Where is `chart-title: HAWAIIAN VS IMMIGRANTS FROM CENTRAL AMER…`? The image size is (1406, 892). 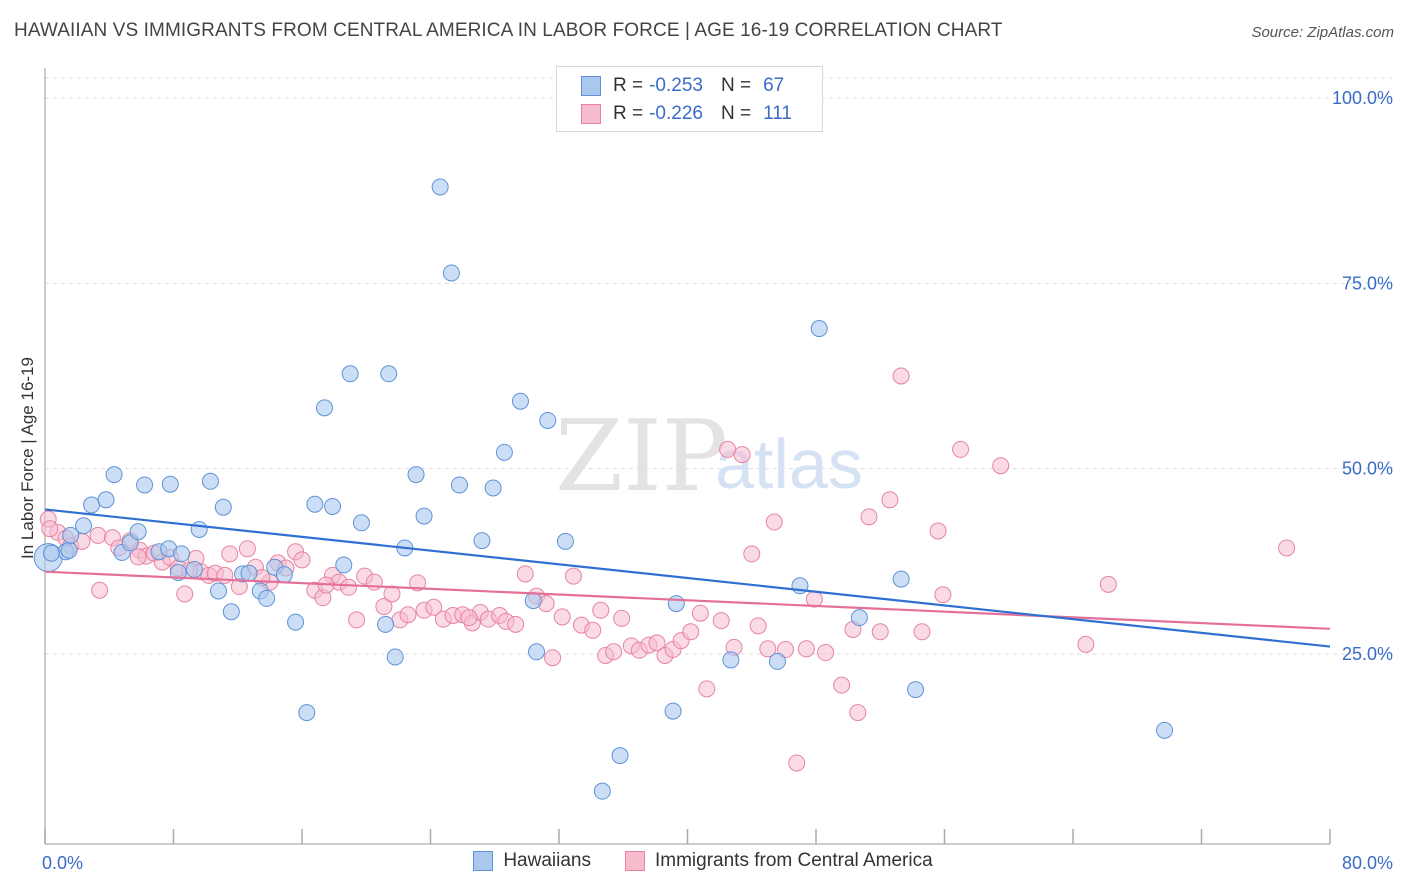
chart-title: HAWAIIAN VS IMMIGRANTS FROM CENTRAL AMER… is located at coordinates (508, 30).